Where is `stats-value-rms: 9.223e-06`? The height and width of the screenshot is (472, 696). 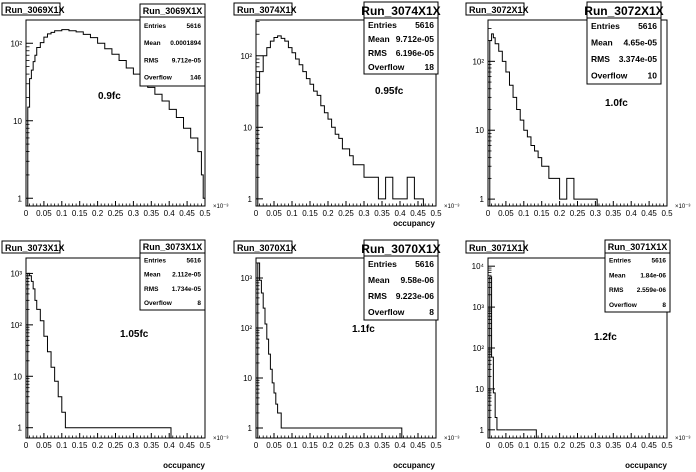 stats-value-rms: 9.223e-06 is located at coordinates (415, 296).